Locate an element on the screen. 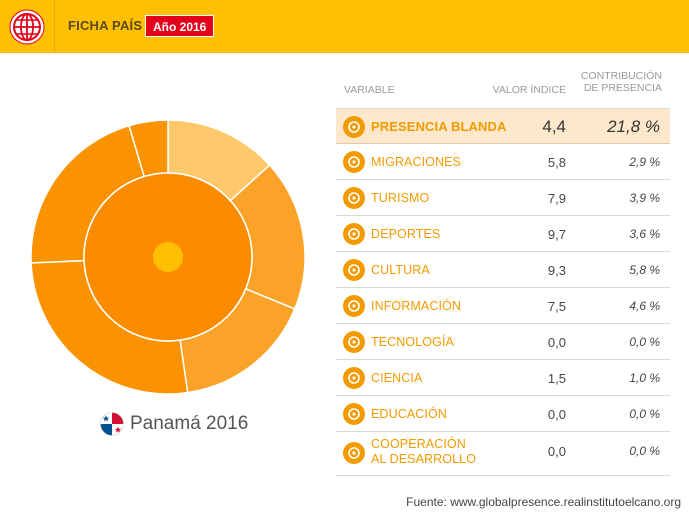 The image size is (689, 517). table-row: DEPORTES 9,7 3,6 % is located at coordinates (503, 234).